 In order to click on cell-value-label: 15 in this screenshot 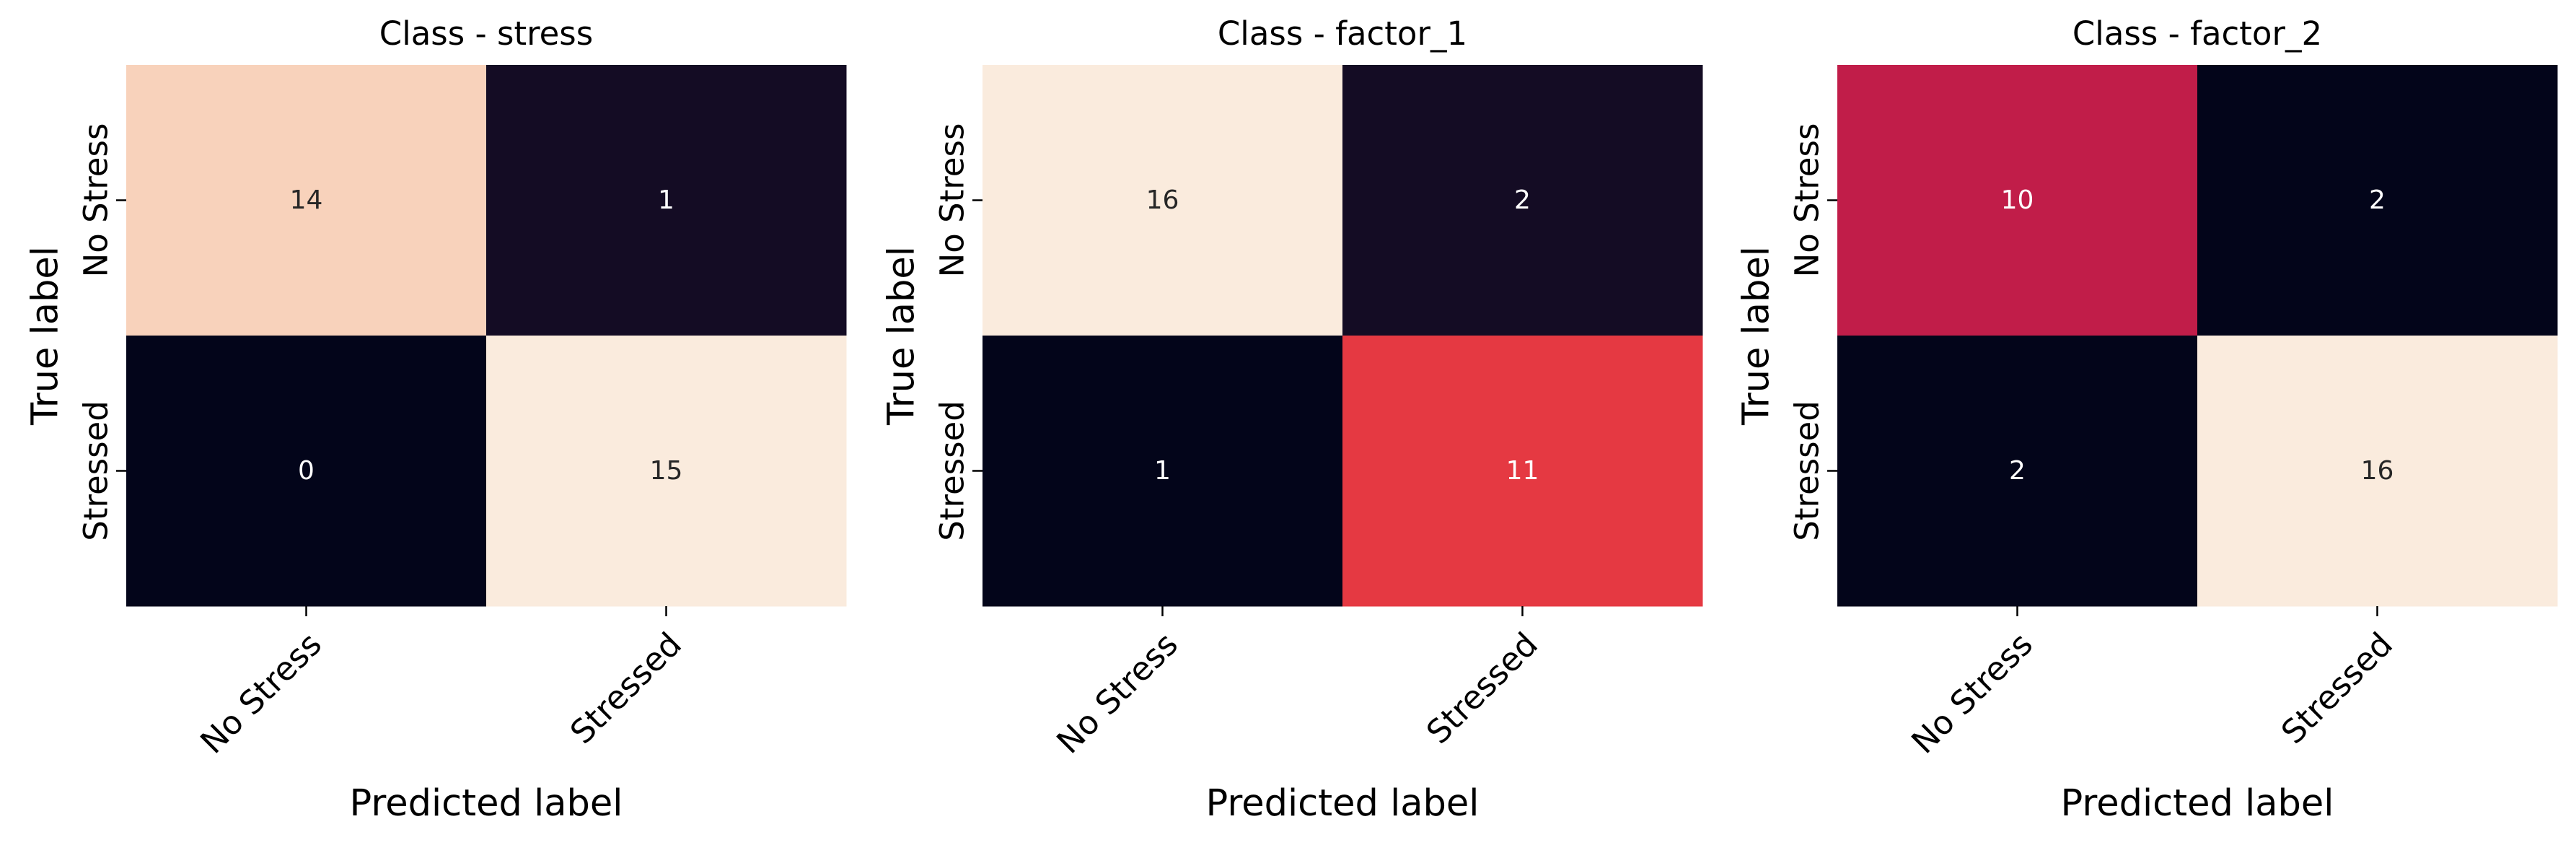, I will do `click(666, 471)`.